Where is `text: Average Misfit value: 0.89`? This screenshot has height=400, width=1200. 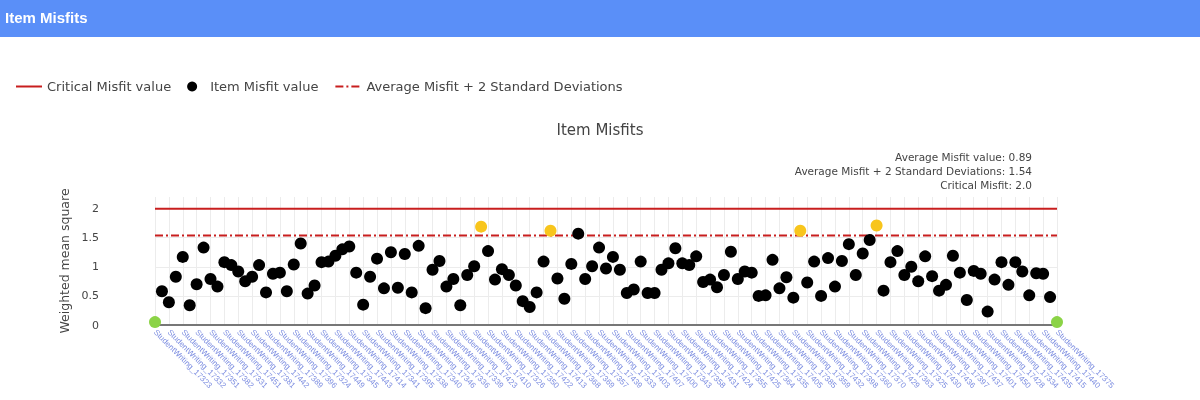
text: Average Misfit value: 0.89 is located at coordinates (963, 156).